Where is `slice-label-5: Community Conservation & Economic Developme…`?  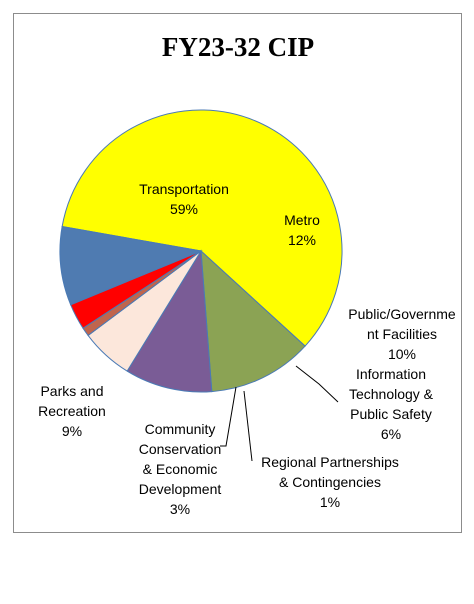
slice-label-5: Community Conservation & Economic Developme… is located at coordinates (180, 469).